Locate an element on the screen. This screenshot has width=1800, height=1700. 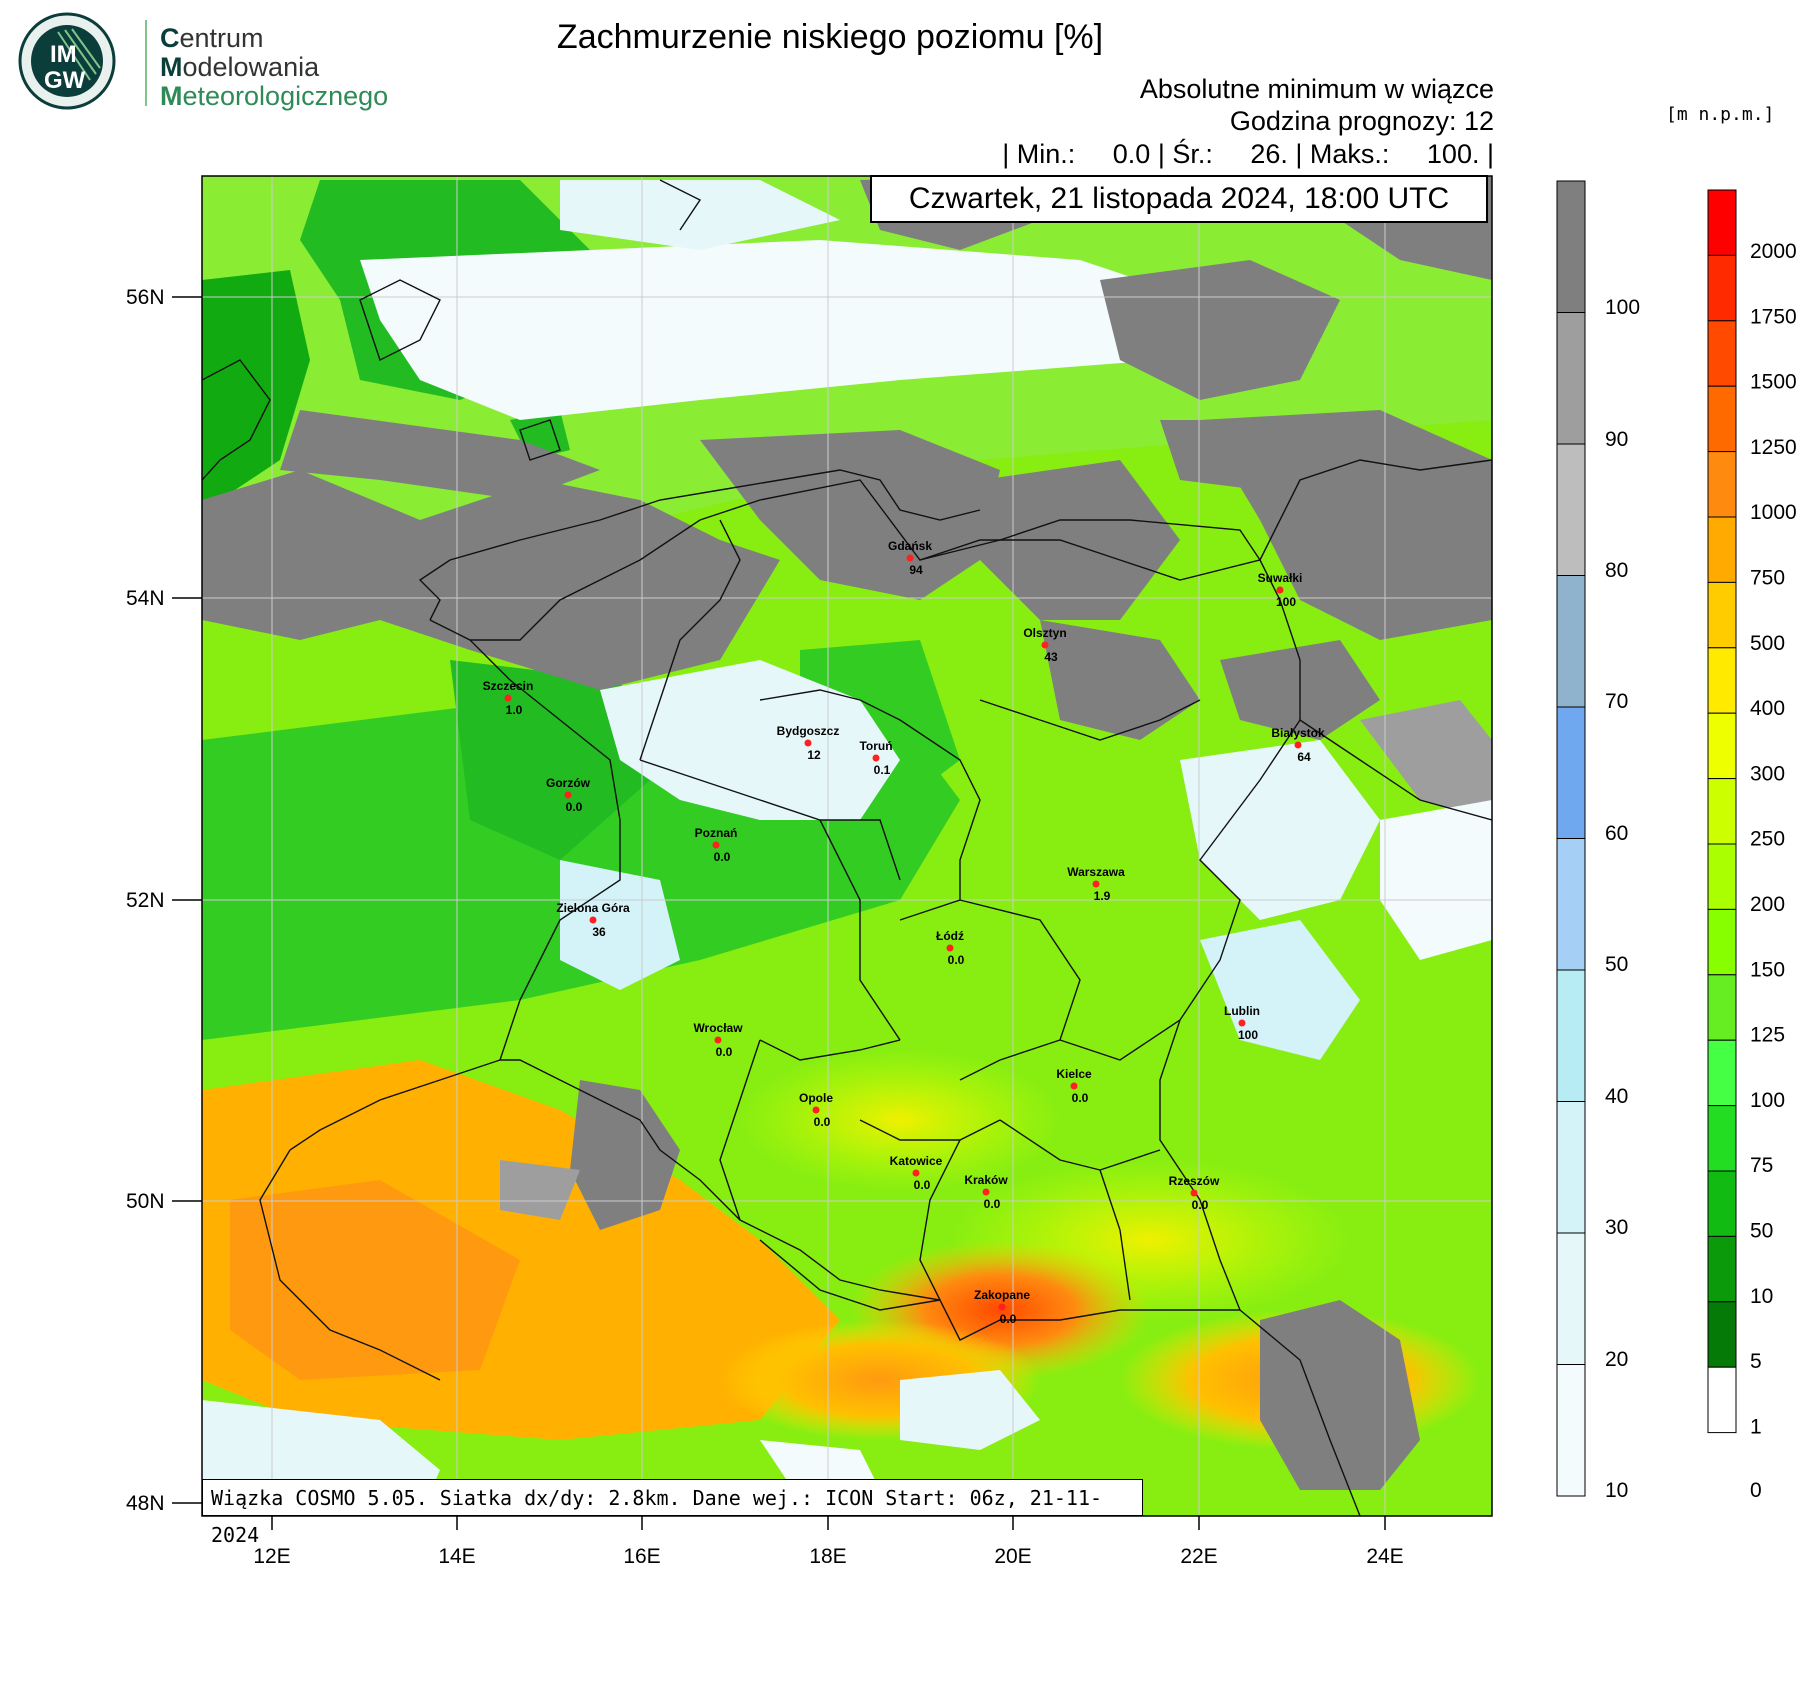
cloud-legend-label: 100 is located at coordinates (1622, 307).